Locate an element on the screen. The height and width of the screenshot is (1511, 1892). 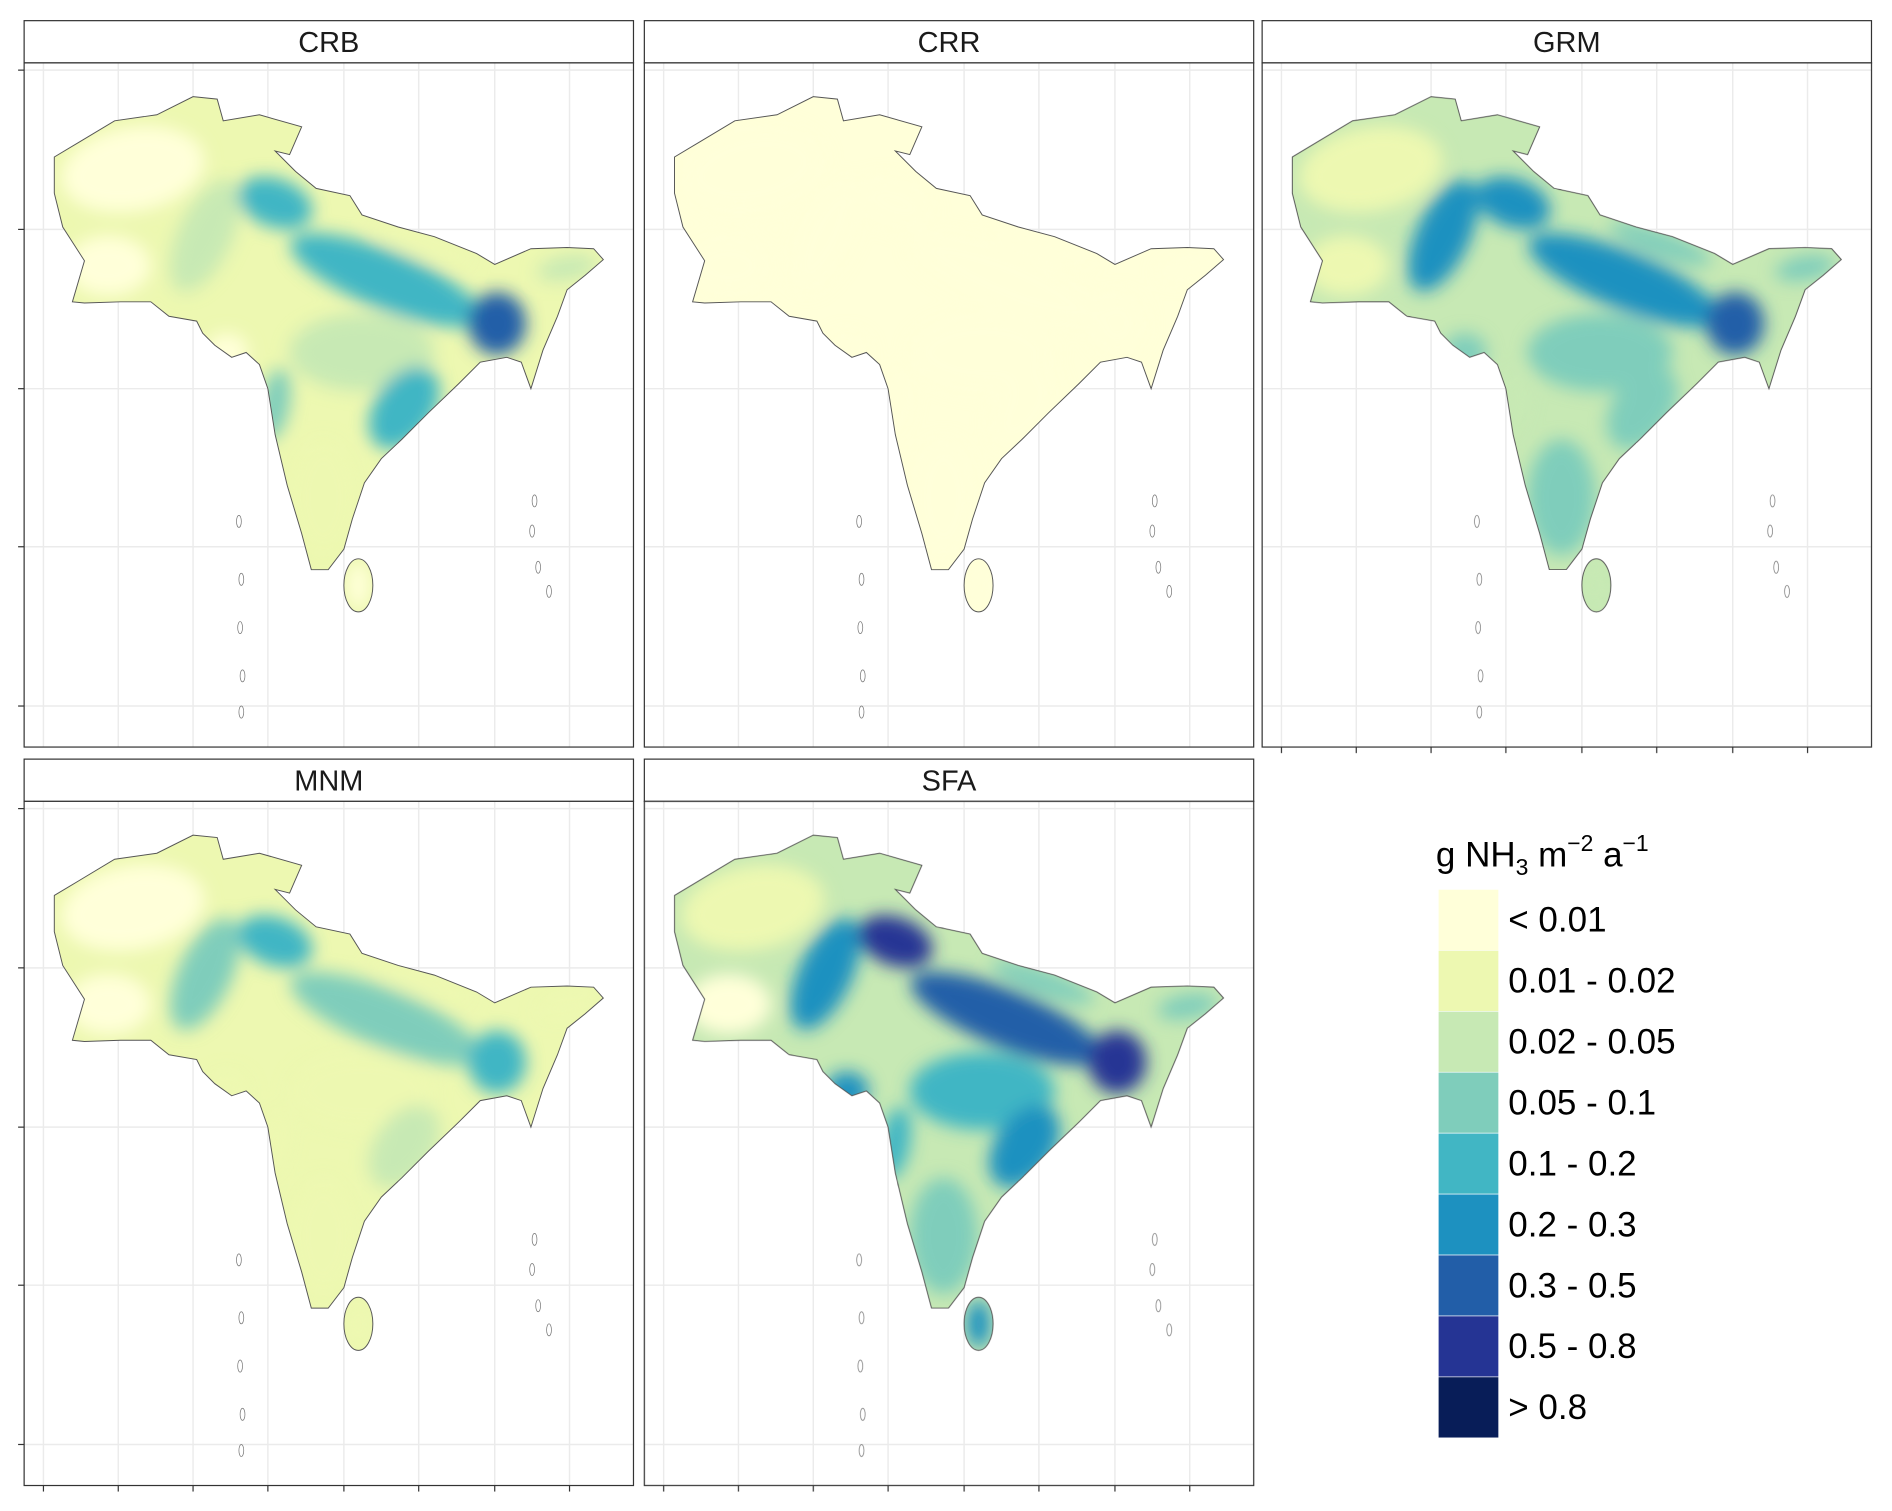
legend-item: 0.01 - 0.02 is located at coordinates (1557, 981).